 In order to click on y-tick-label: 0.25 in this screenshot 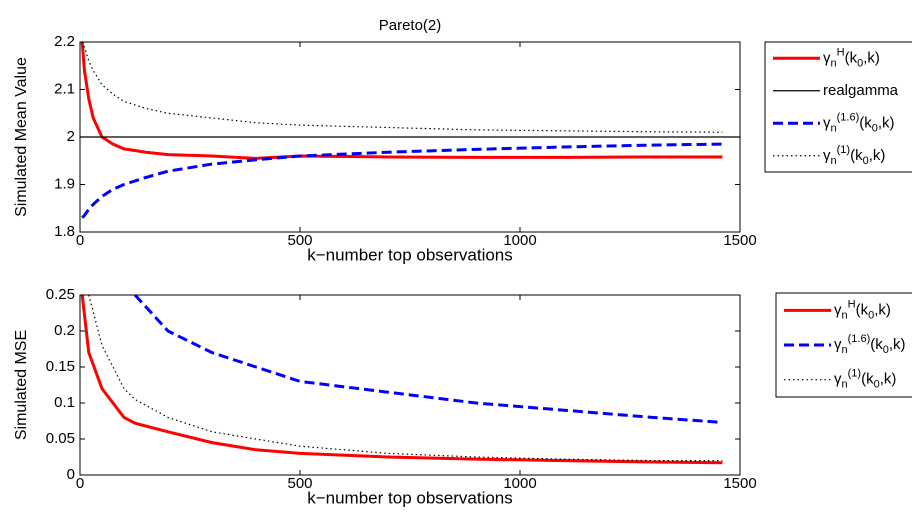, I will do `click(60, 294)`.